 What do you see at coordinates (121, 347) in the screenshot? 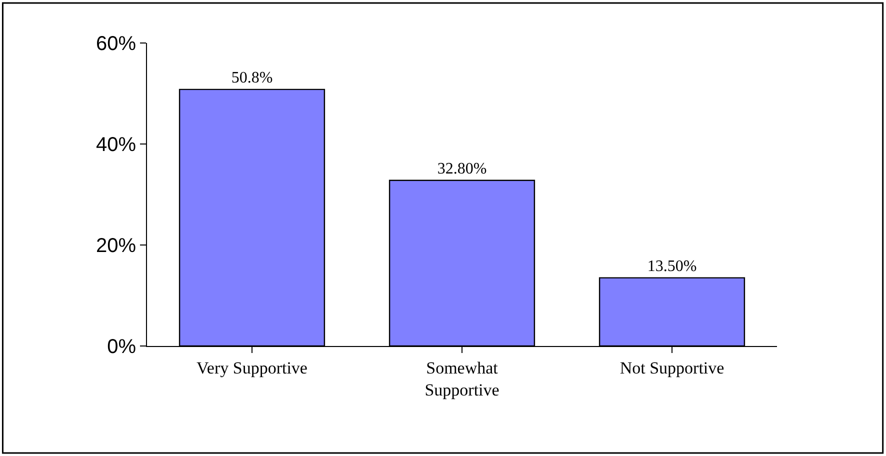
I see `y-tick-label: 0%` at bounding box center [121, 347].